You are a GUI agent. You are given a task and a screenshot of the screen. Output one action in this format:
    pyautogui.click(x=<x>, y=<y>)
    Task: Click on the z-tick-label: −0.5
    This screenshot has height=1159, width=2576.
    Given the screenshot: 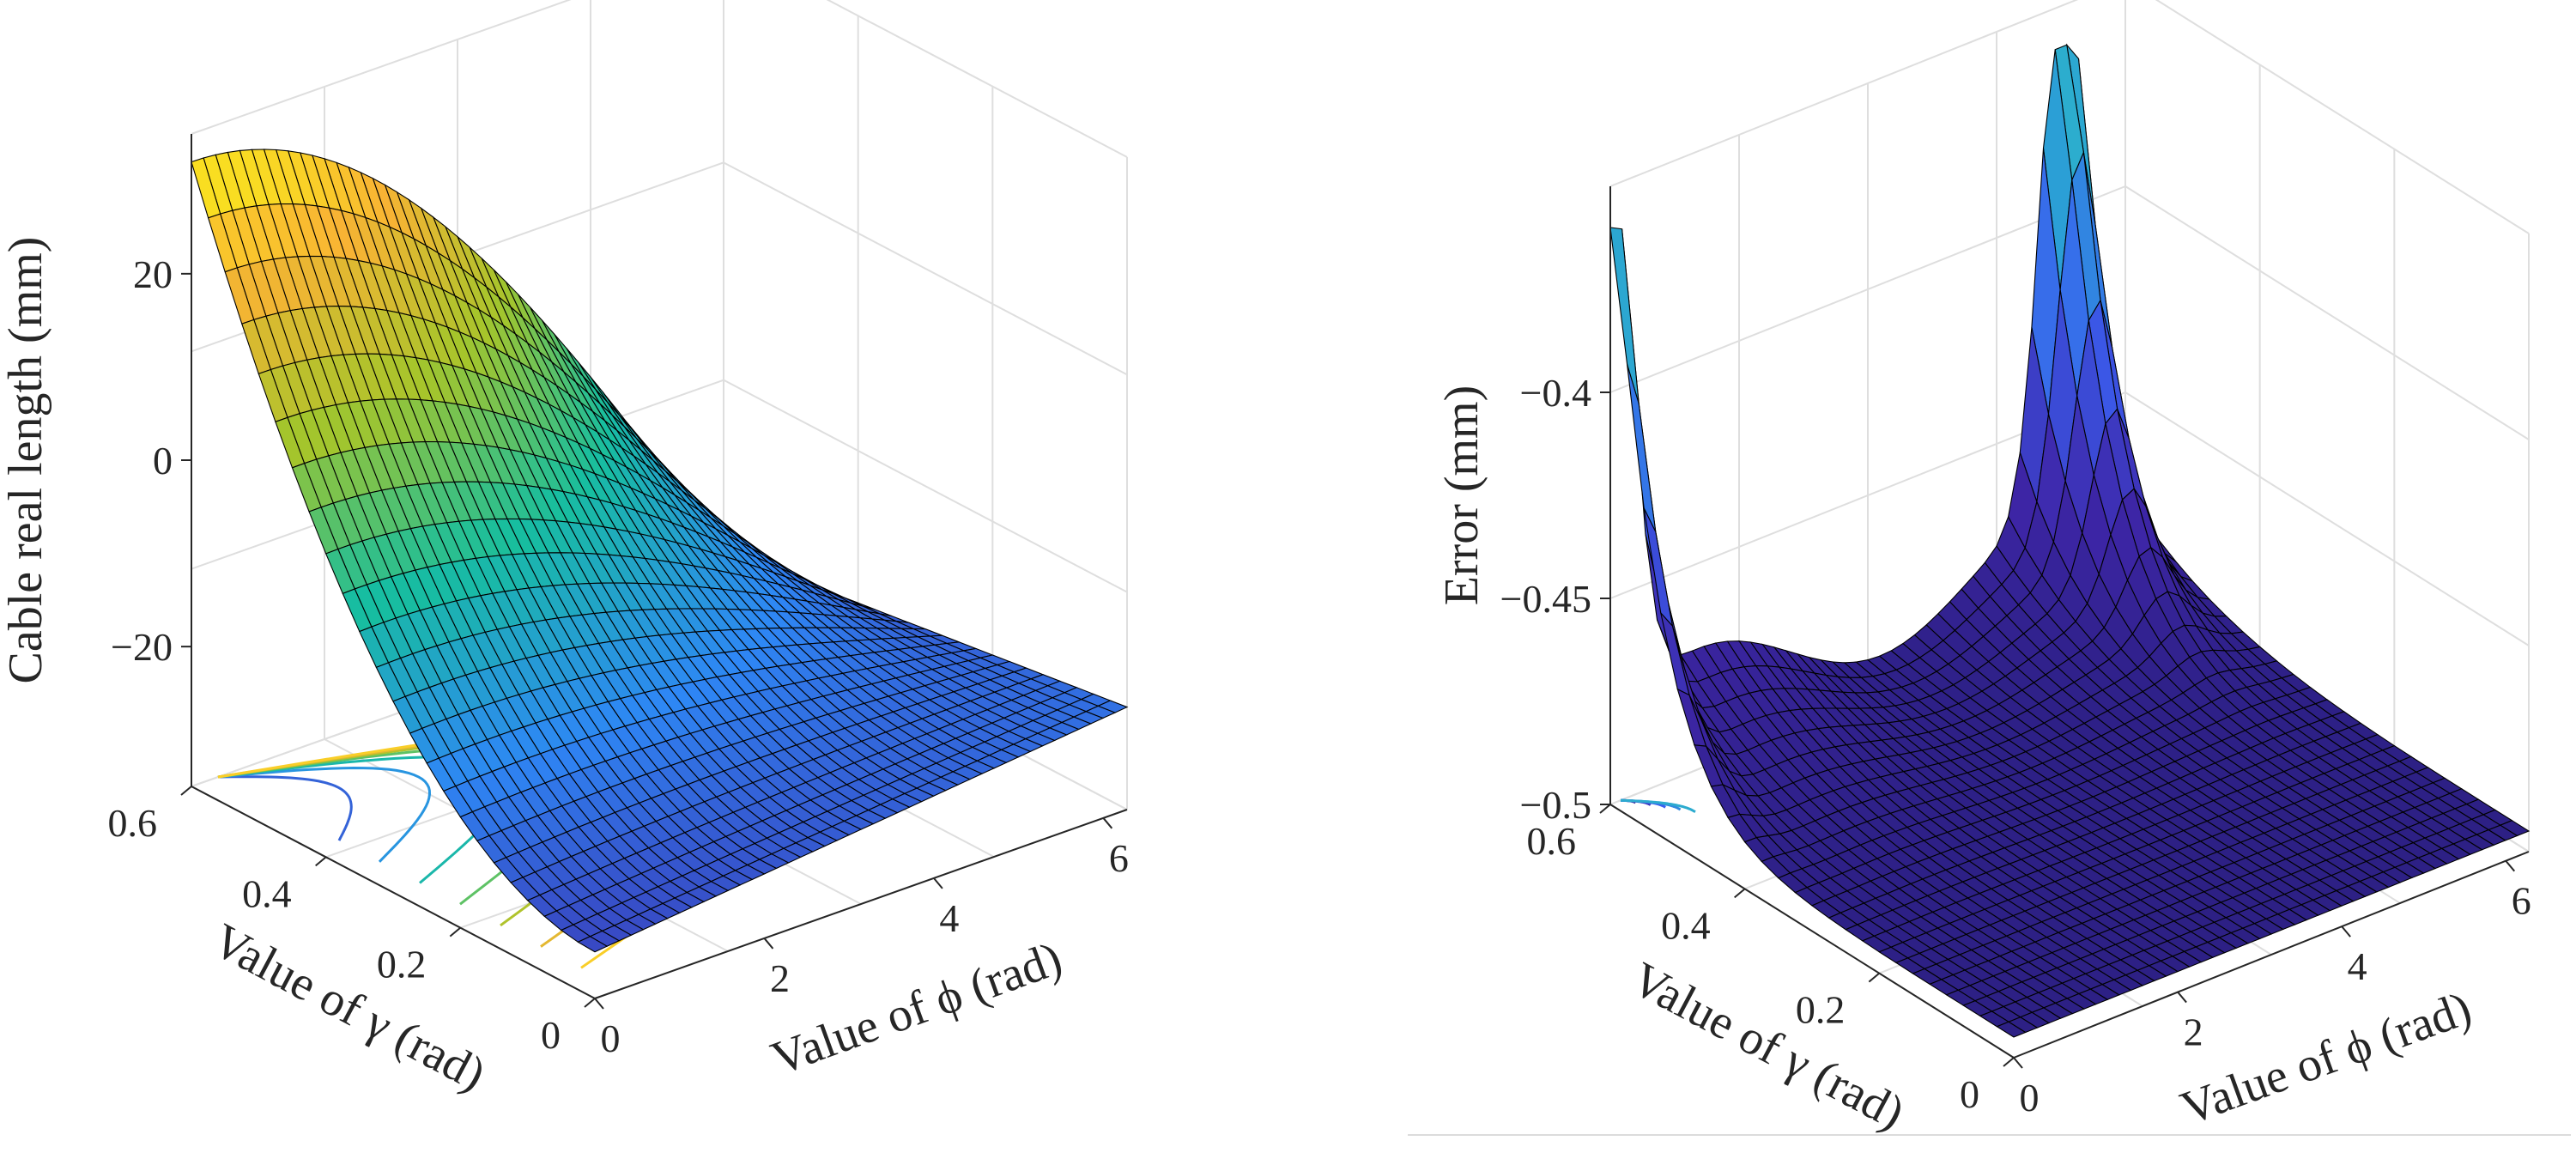 What is the action you would take?
    pyautogui.click(x=1555, y=805)
    